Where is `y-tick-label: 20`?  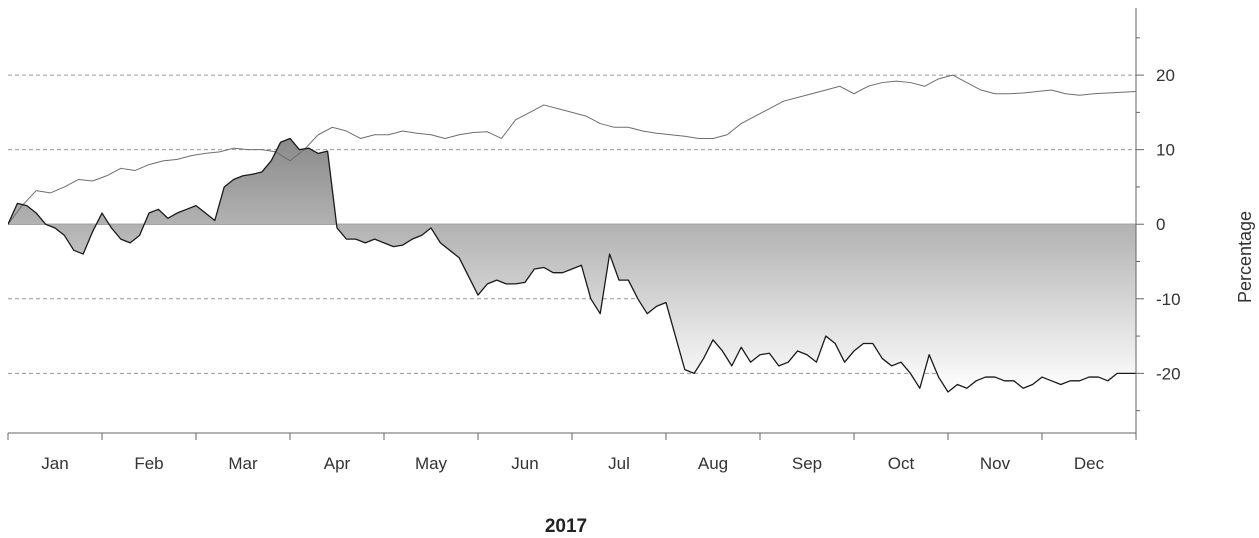 y-tick-label: 20 is located at coordinates (1165, 75).